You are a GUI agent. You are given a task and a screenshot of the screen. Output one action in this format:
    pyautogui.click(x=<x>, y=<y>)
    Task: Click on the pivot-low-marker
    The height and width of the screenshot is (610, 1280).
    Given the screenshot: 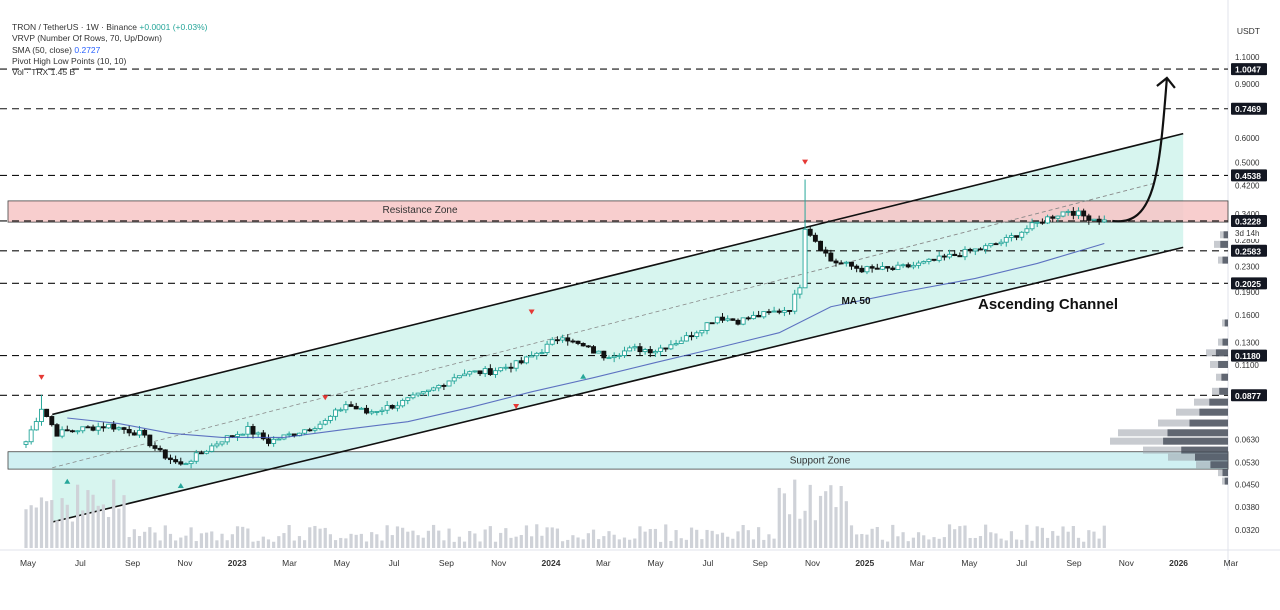 What is the action you would take?
    pyautogui.click(x=583, y=376)
    